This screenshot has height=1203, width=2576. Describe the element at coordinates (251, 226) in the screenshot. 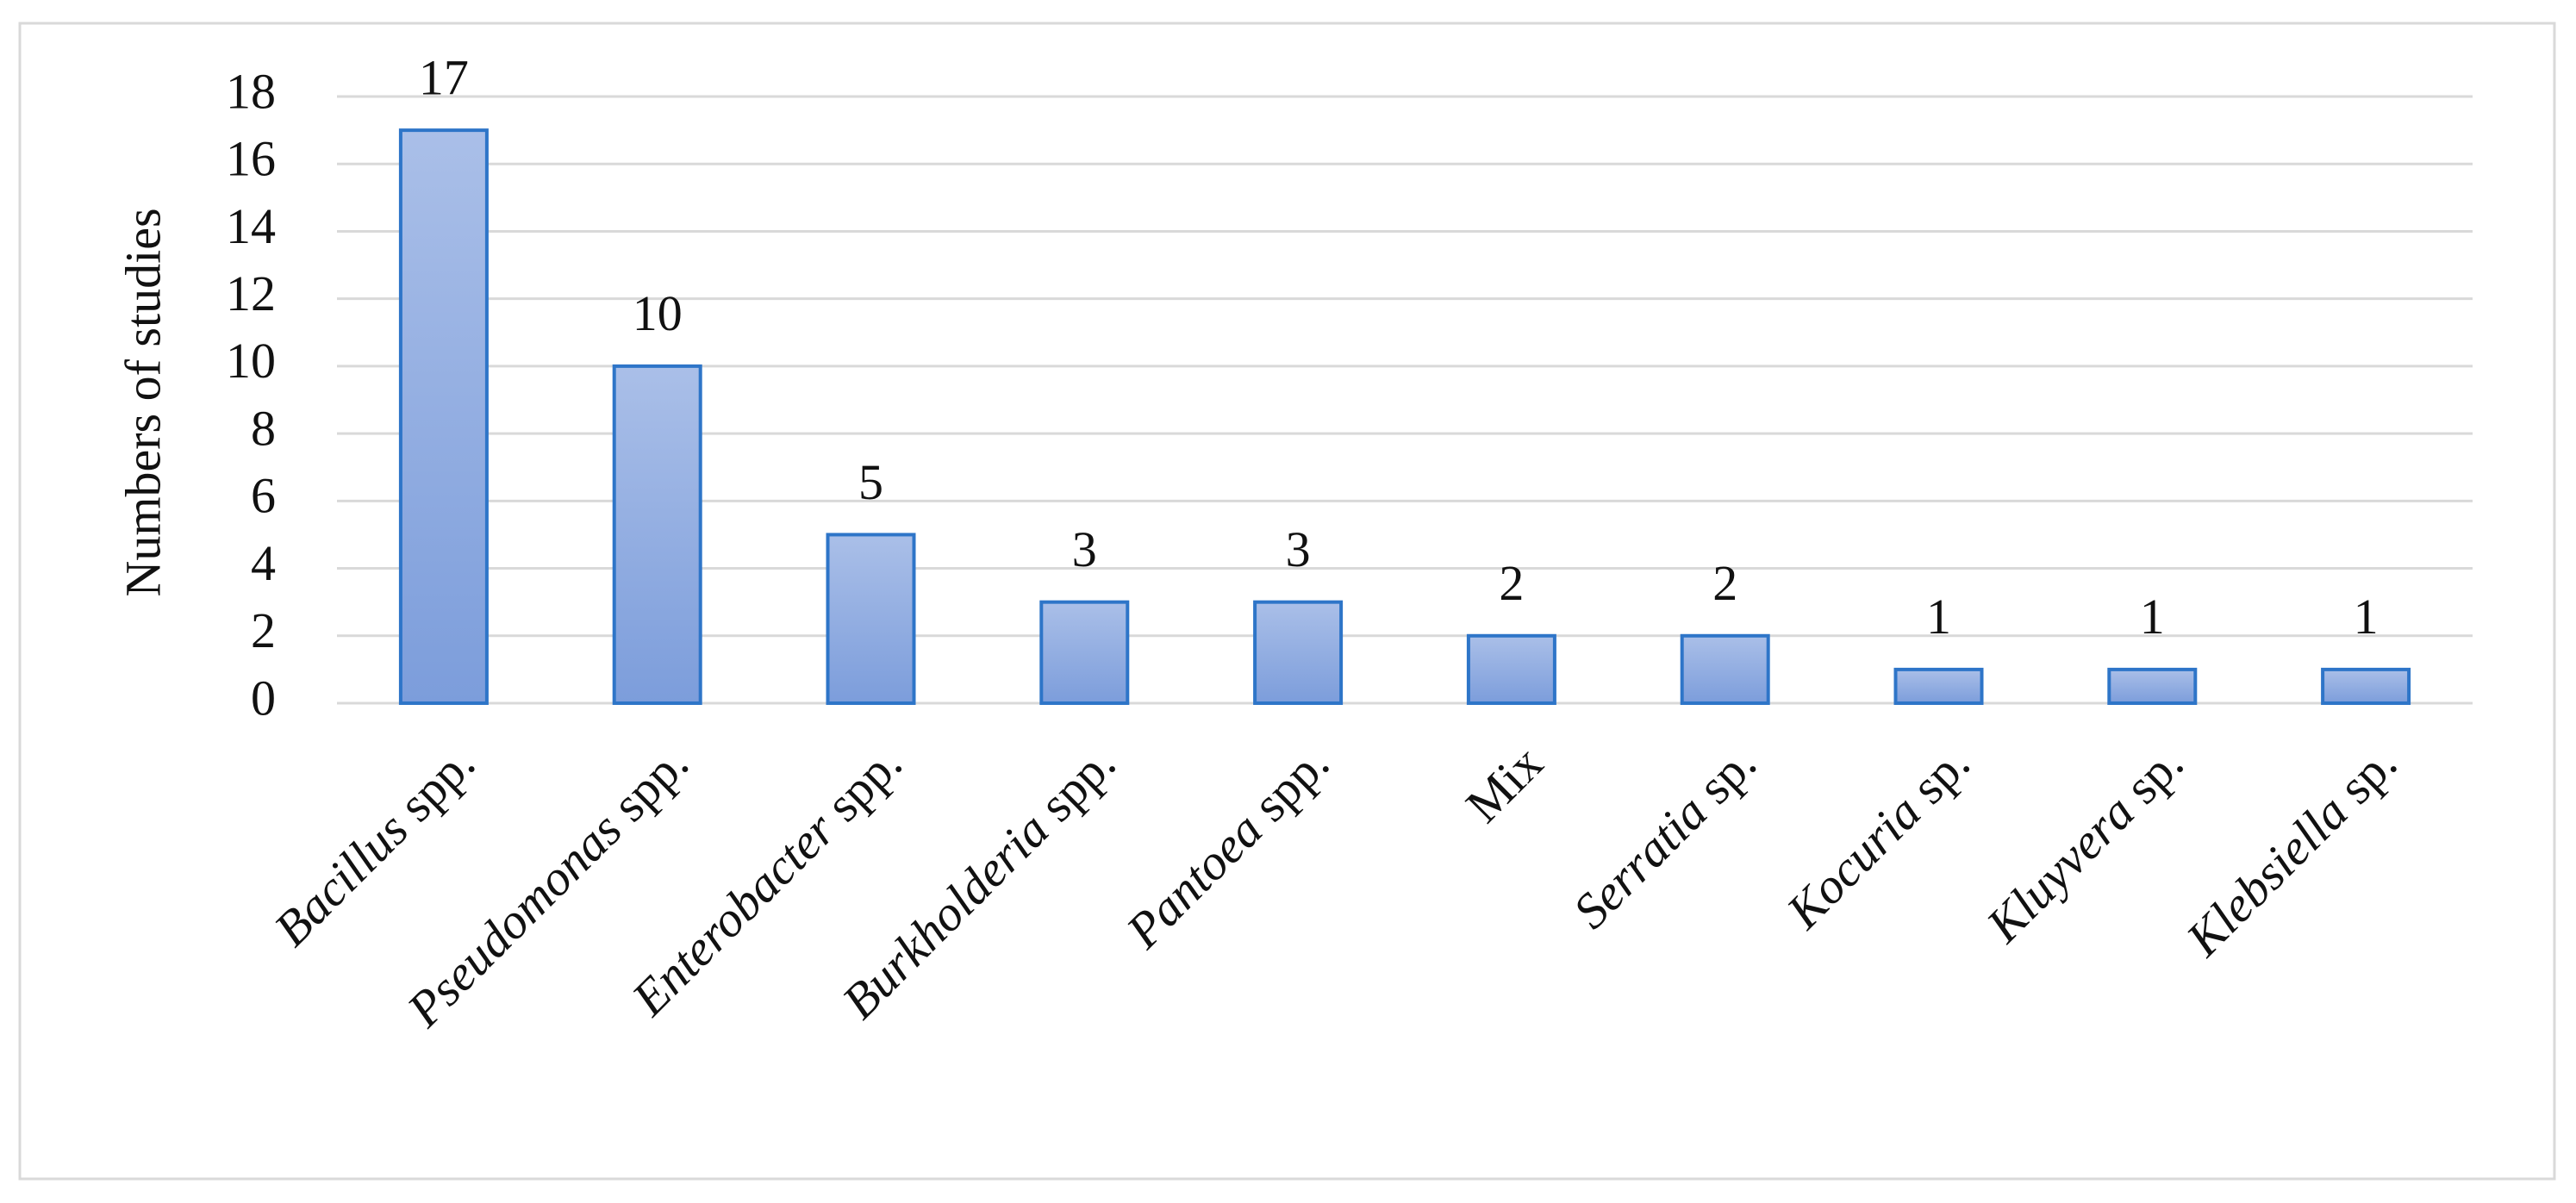

I see `y-tick-label: 14` at that location.